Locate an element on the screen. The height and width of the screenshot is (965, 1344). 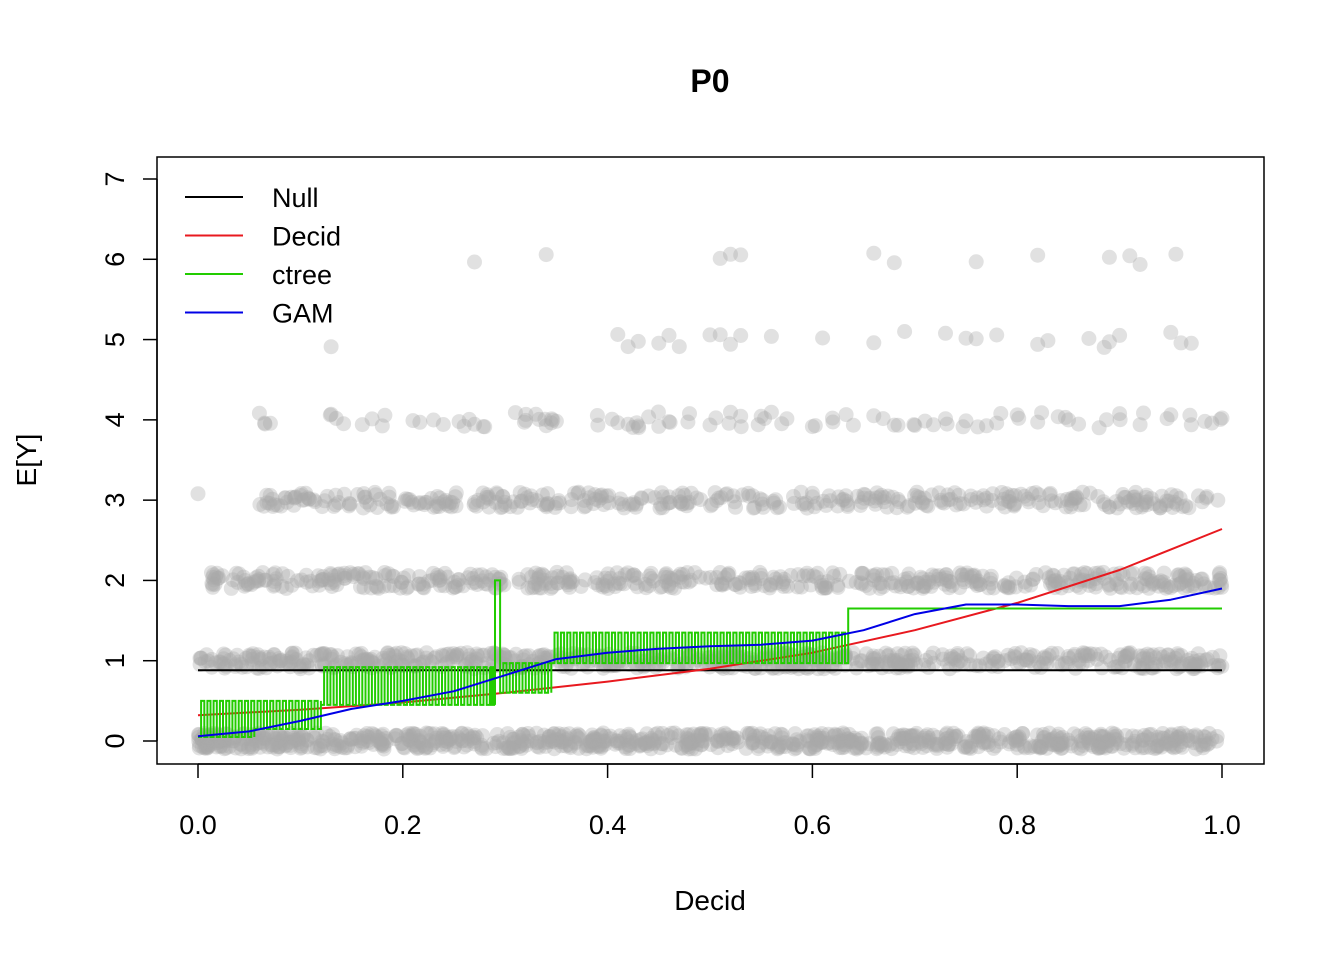
y-tick-label: 7 is located at coordinates (115, 178).